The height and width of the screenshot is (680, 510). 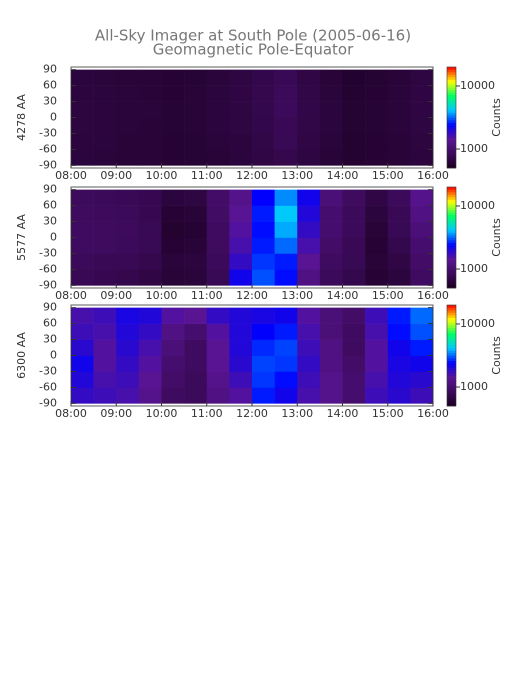 What do you see at coordinates (50, 323) in the screenshot?
I see `y-tick-label: 60` at bounding box center [50, 323].